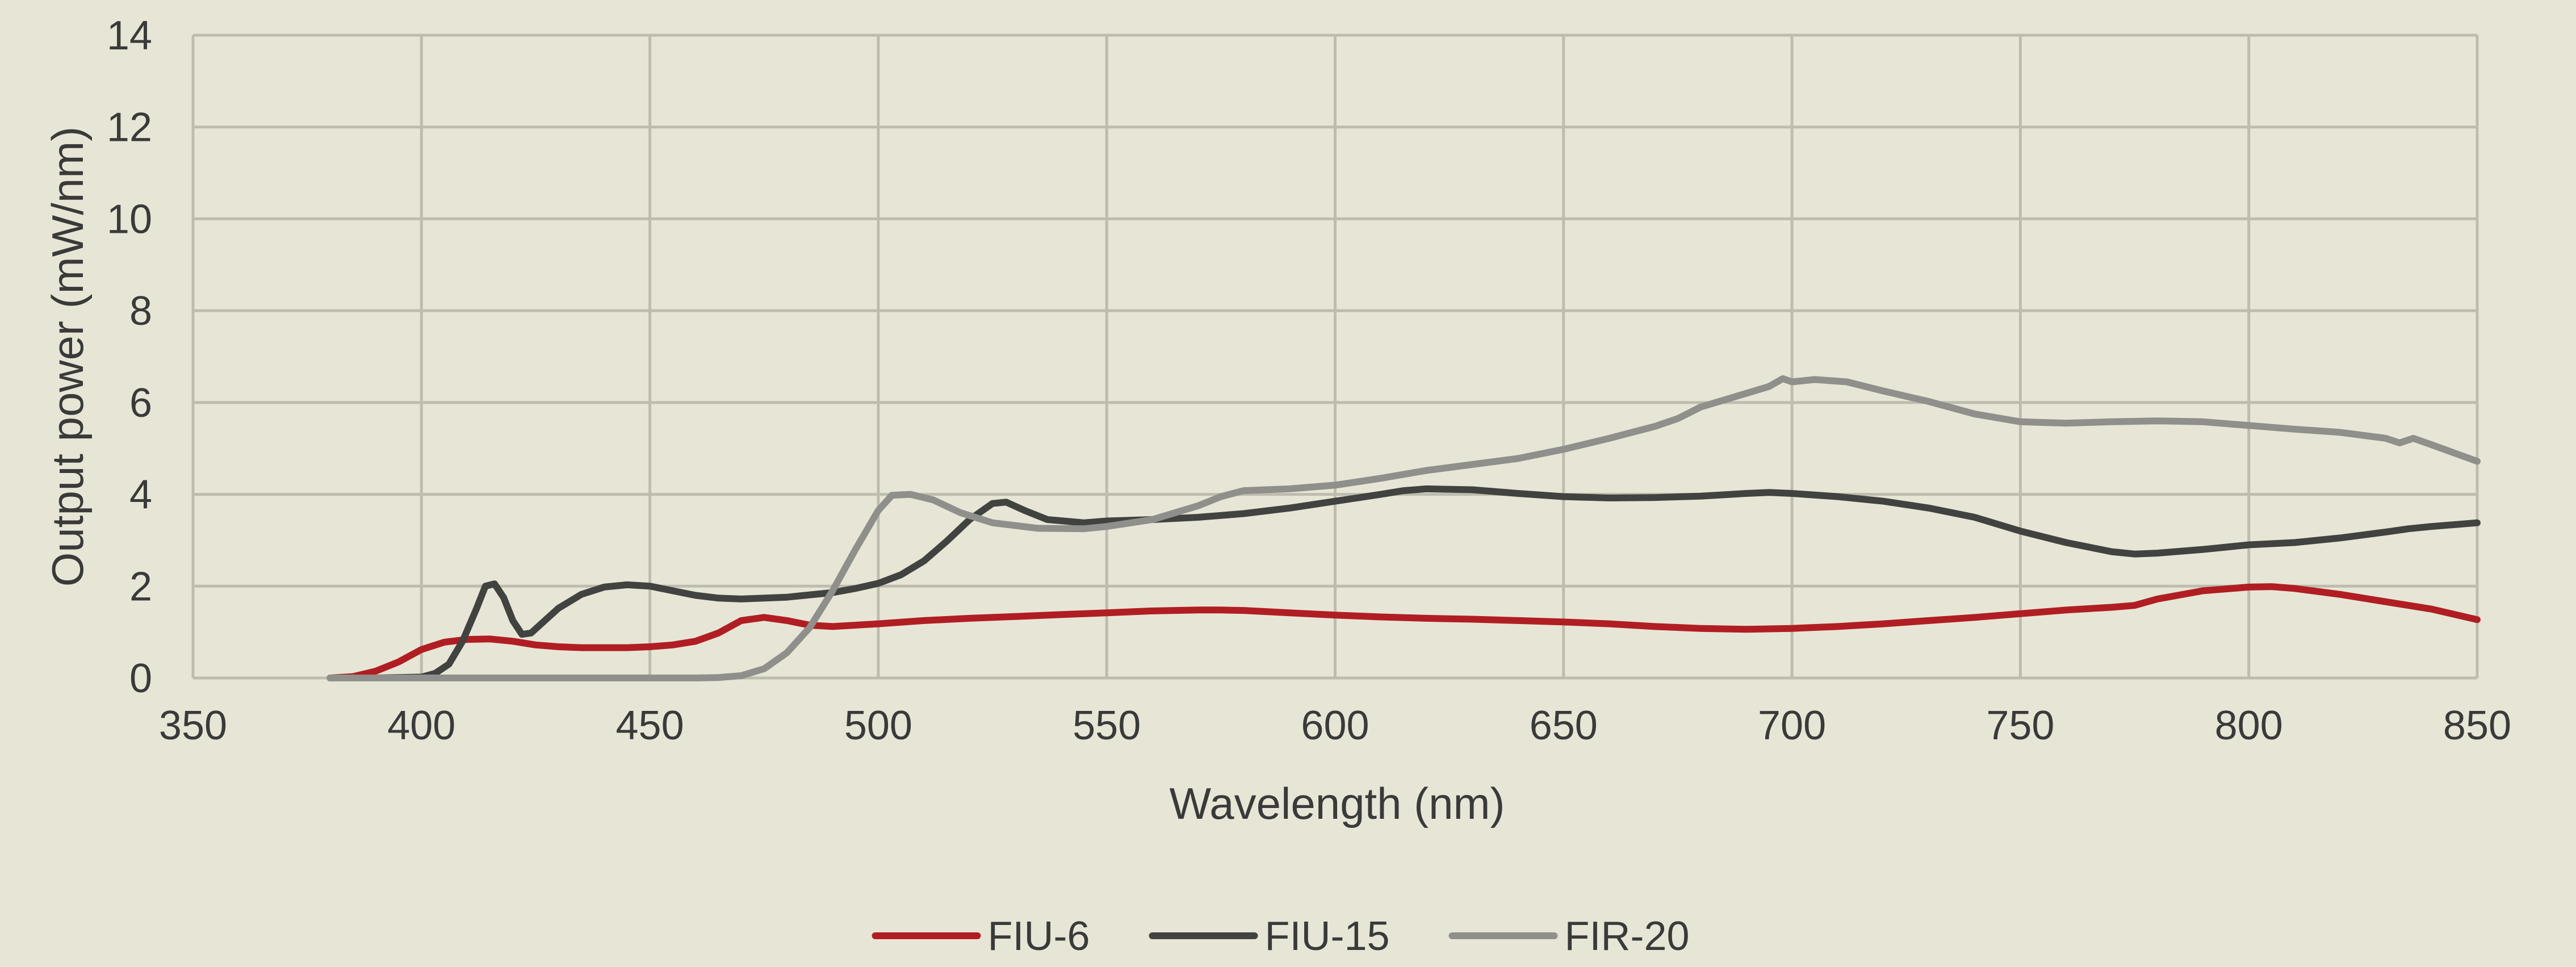 Image resolution: width=2576 pixels, height=967 pixels. What do you see at coordinates (140, 587) in the screenshot?
I see `y-tick-label: 2` at bounding box center [140, 587].